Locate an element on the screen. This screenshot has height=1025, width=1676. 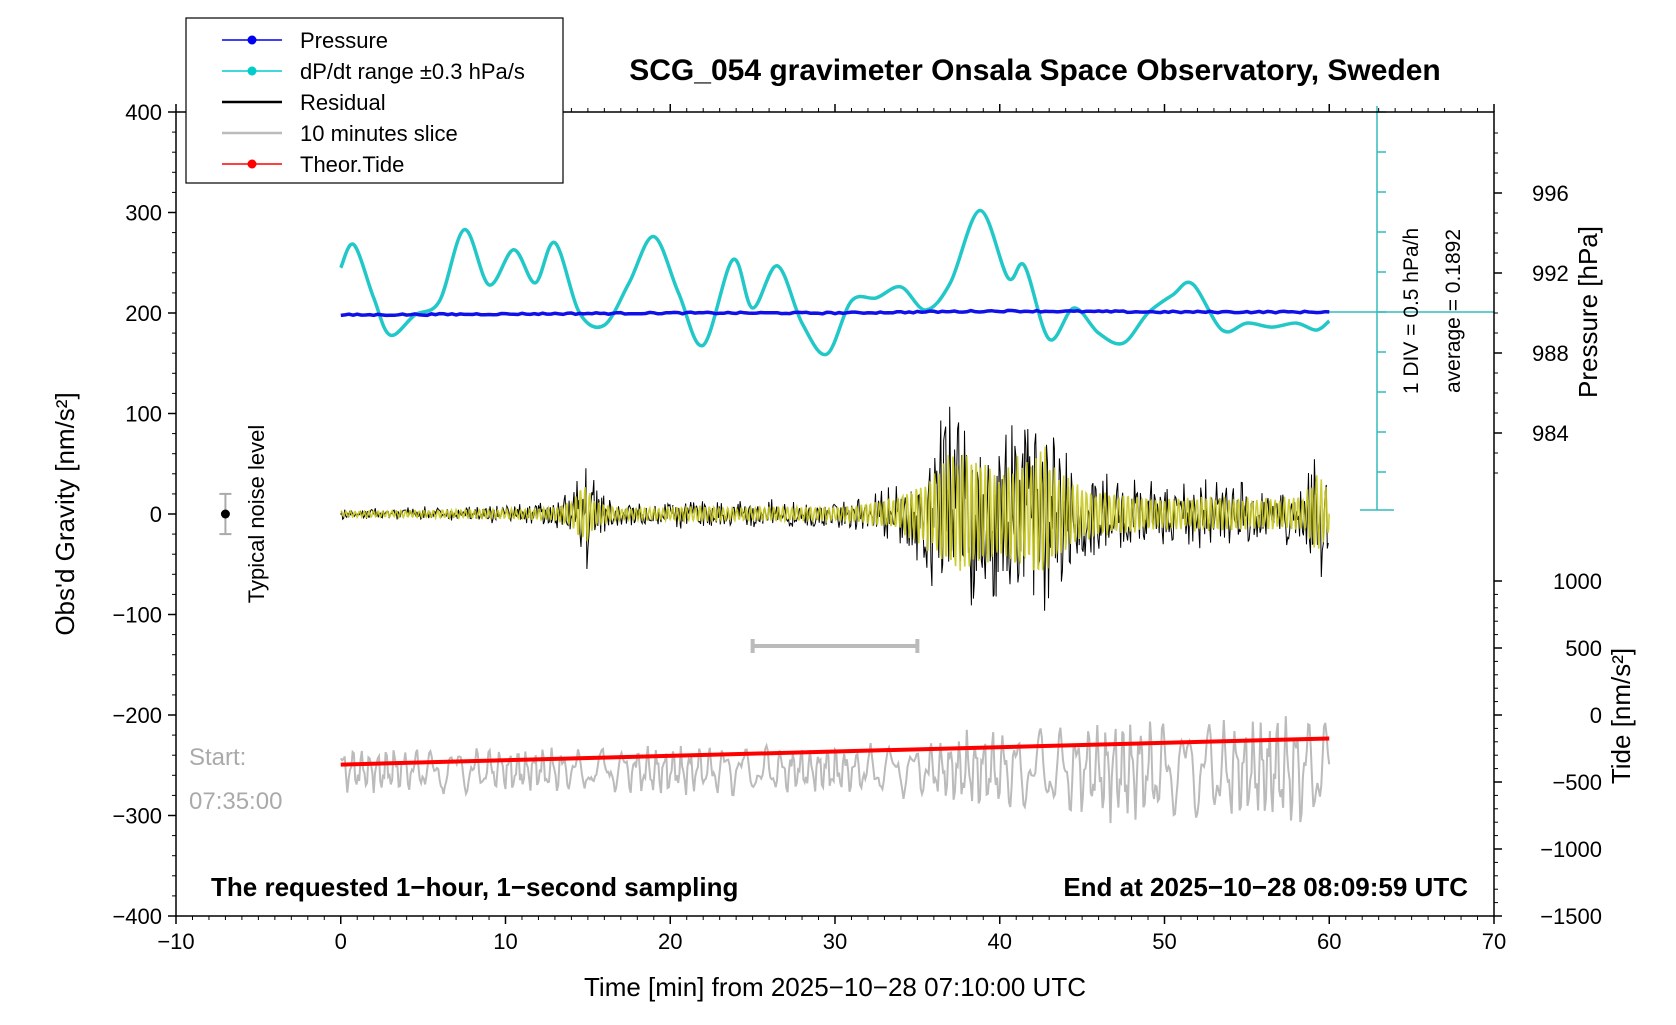
legend-label: dP/dt range ±0.3 hPa/s is located at coordinates (412, 71).